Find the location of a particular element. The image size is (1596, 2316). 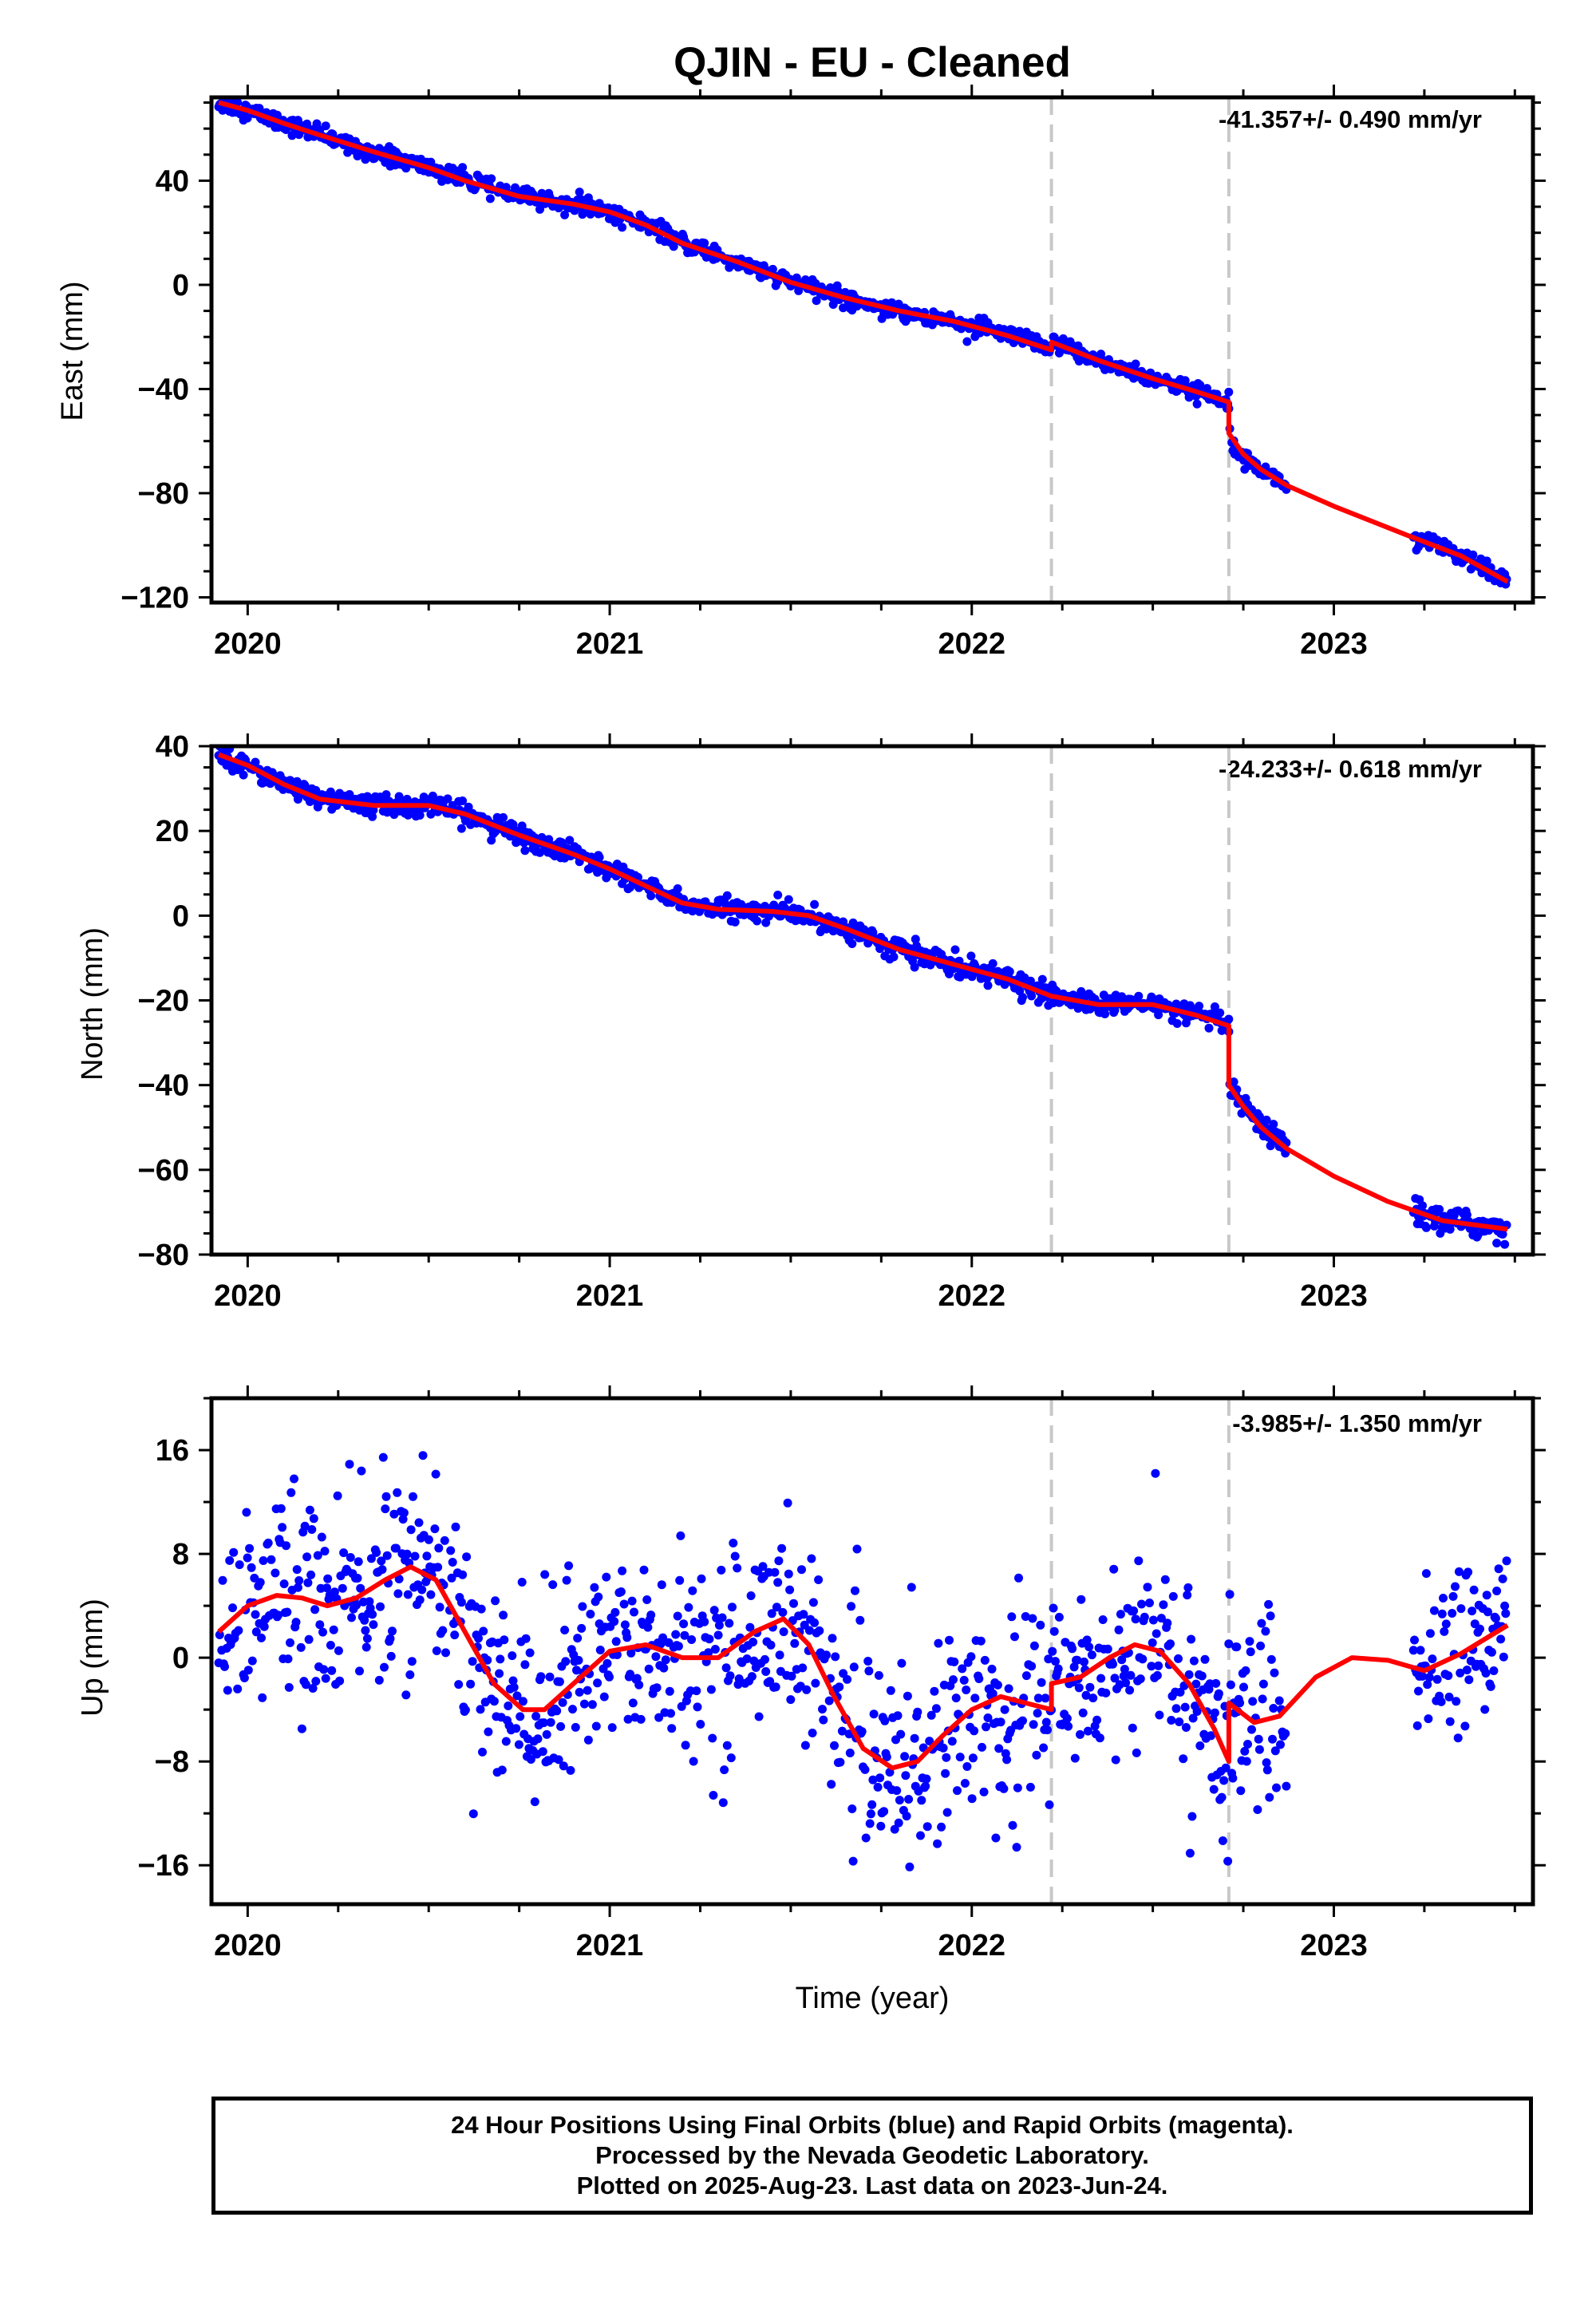

north-ytick-label: 0 is located at coordinates (180, 916).